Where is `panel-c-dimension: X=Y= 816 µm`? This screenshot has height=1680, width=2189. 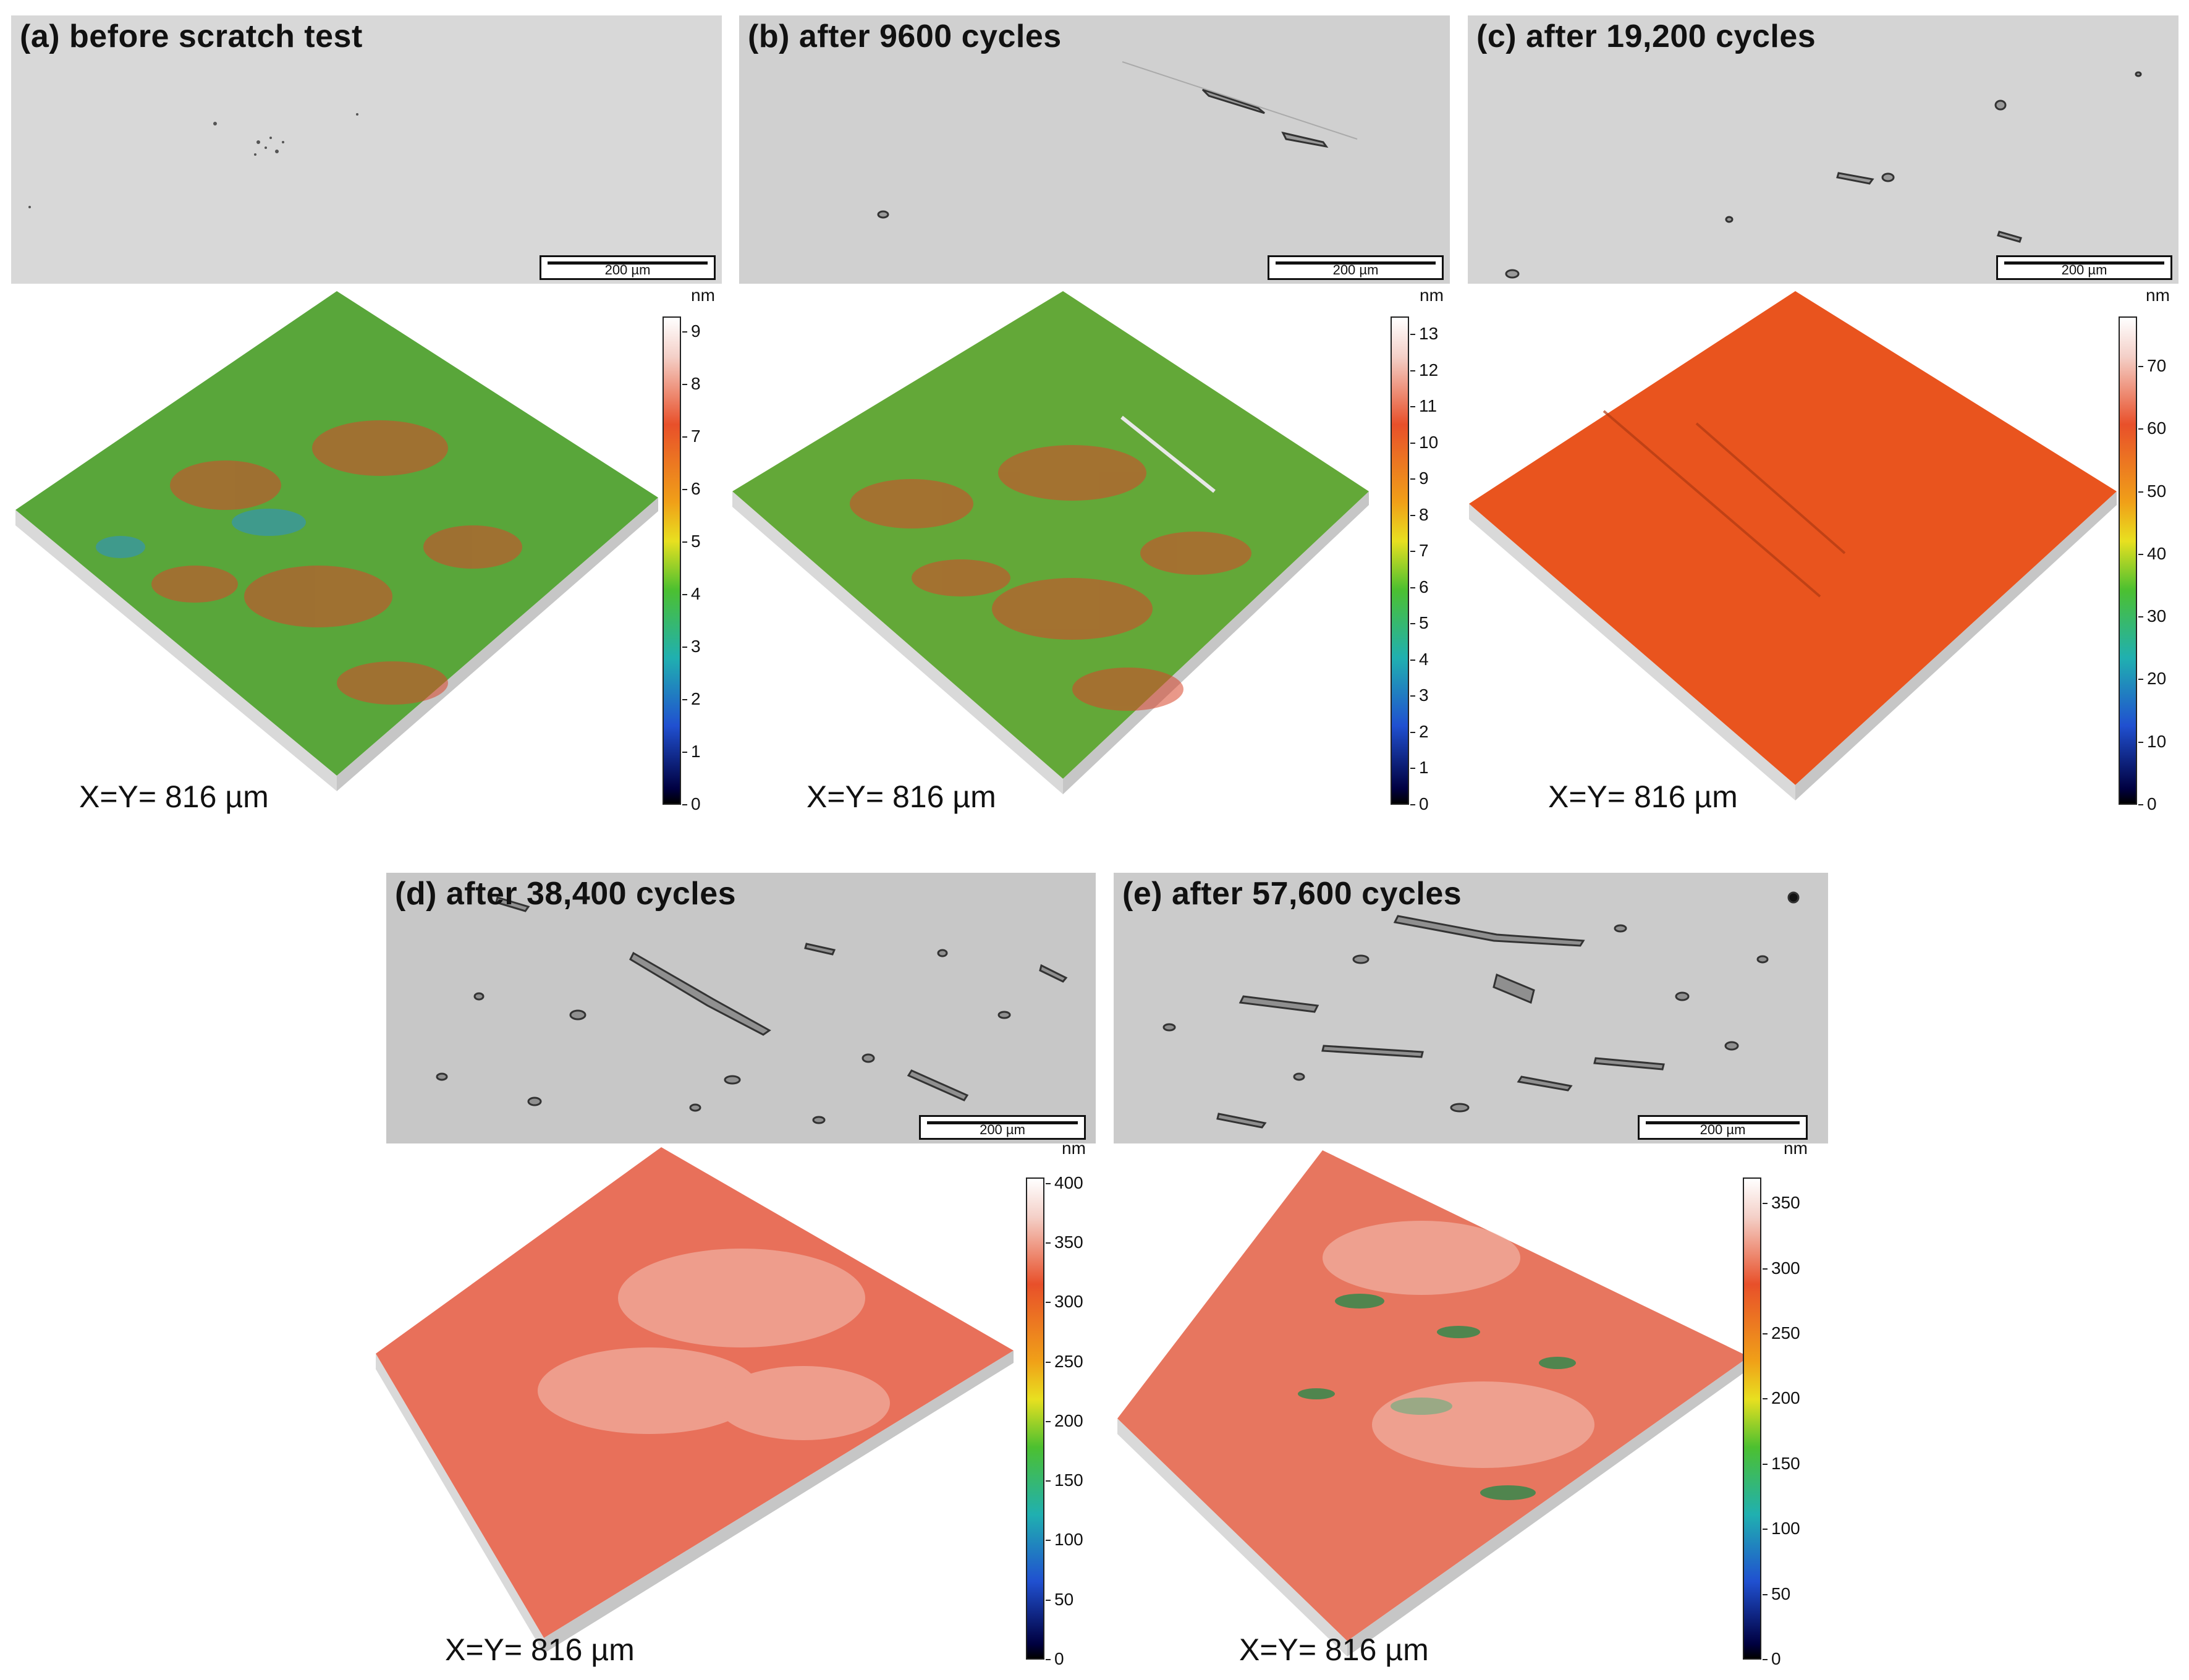
panel-c-dimension: X=Y= 816 µm is located at coordinates (1643, 797).